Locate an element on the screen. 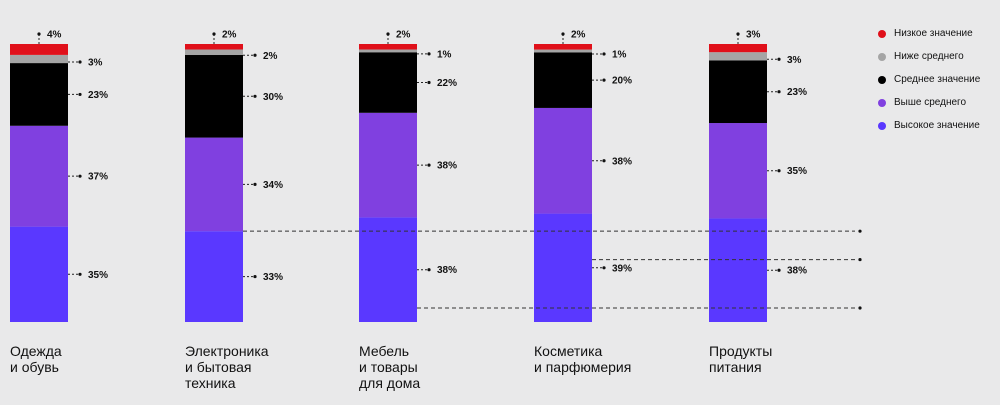  legend-swatch-high is located at coordinates (882, 126).